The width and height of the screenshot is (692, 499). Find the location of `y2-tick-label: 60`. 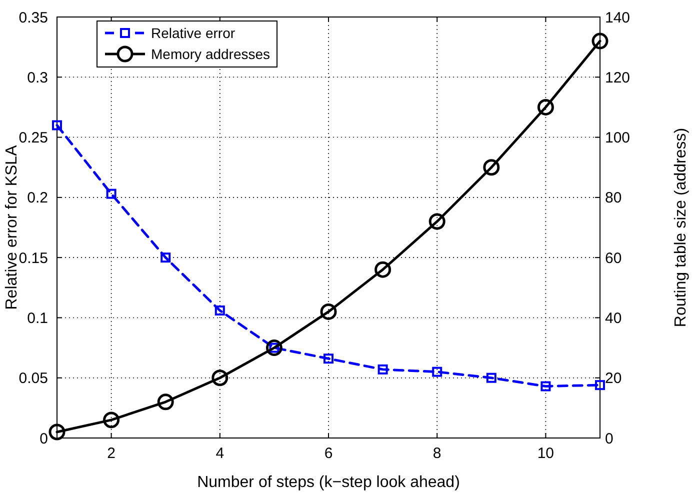

y2-tick-label: 60 is located at coordinates (613, 258).